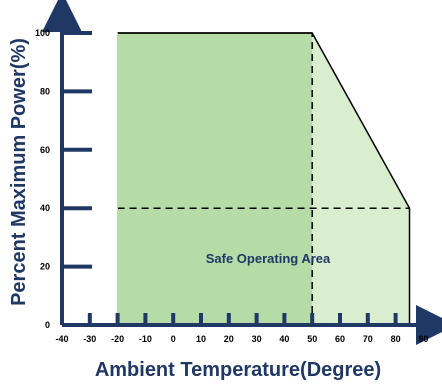  What do you see at coordinates (257, 339) in the screenshot?
I see `x-tick-label: 30` at bounding box center [257, 339].